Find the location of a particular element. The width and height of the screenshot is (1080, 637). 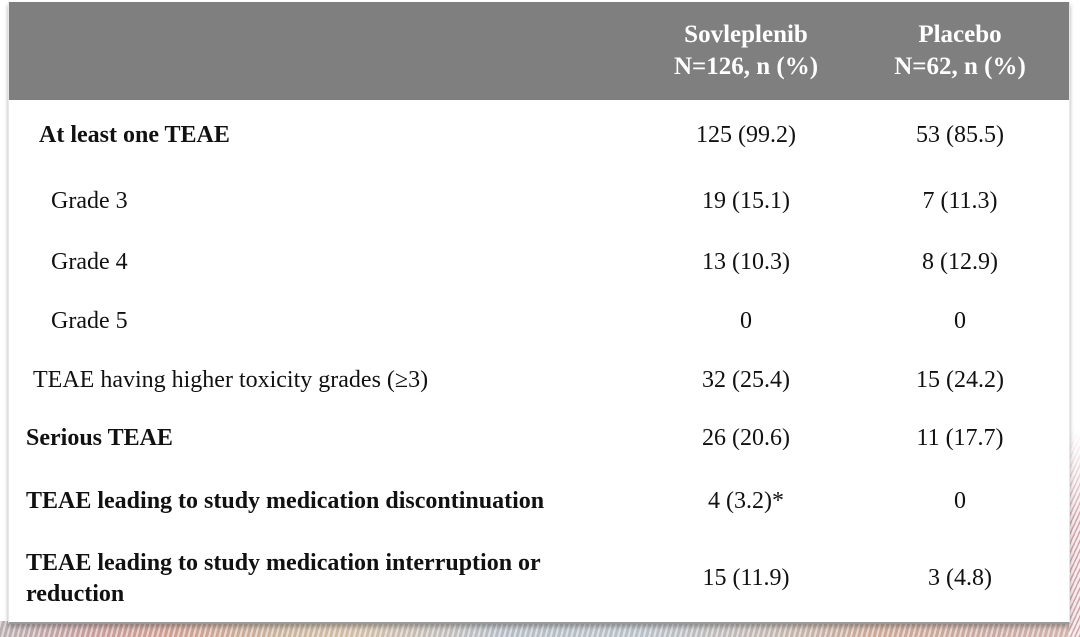

sovleplenib-value: 0 is located at coordinates (746, 320).